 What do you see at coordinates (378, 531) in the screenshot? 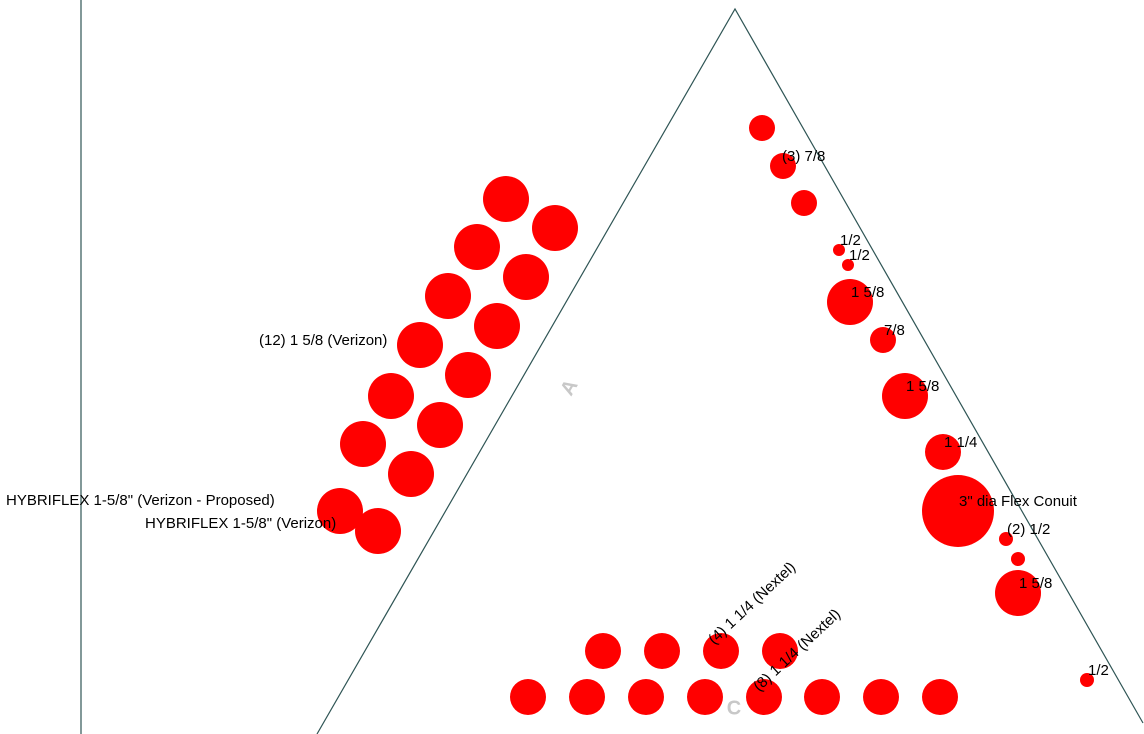
I see `hybriflex-existing-cable` at bounding box center [378, 531].